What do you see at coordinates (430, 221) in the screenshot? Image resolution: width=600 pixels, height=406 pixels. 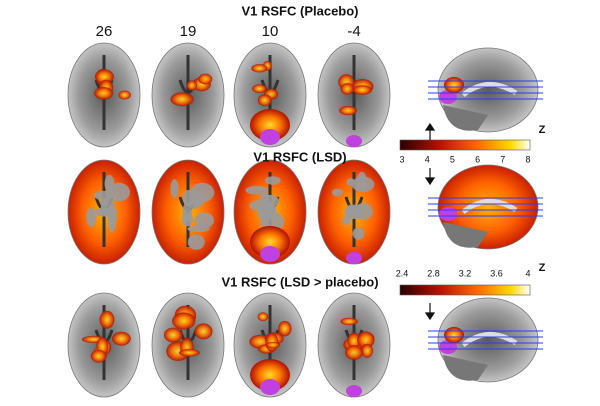 I see `arrows` at bounding box center [430, 221].